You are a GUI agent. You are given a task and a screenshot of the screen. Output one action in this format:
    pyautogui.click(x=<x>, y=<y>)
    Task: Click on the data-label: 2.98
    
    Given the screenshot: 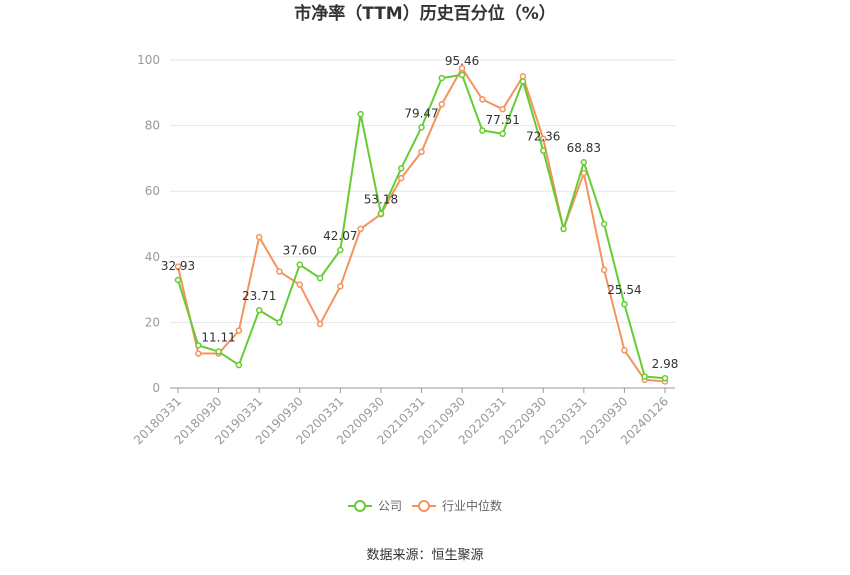 What is the action you would take?
    pyautogui.click(x=665, y=364)
    